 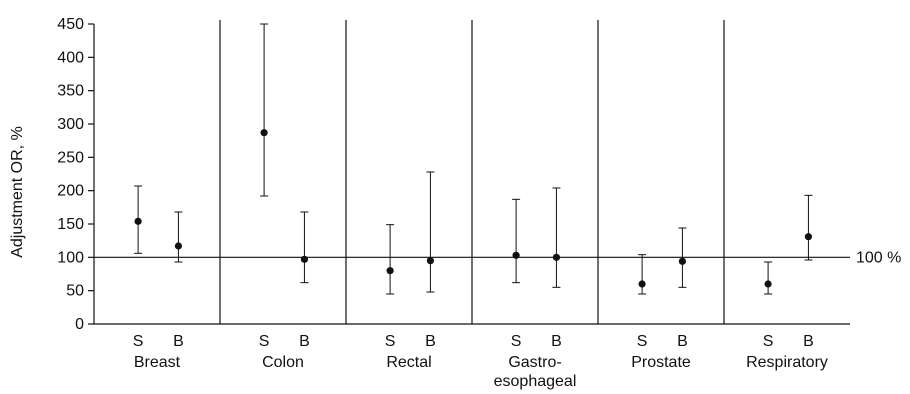 I want to click on group-label: Prostate, so click(x=661, y=362).